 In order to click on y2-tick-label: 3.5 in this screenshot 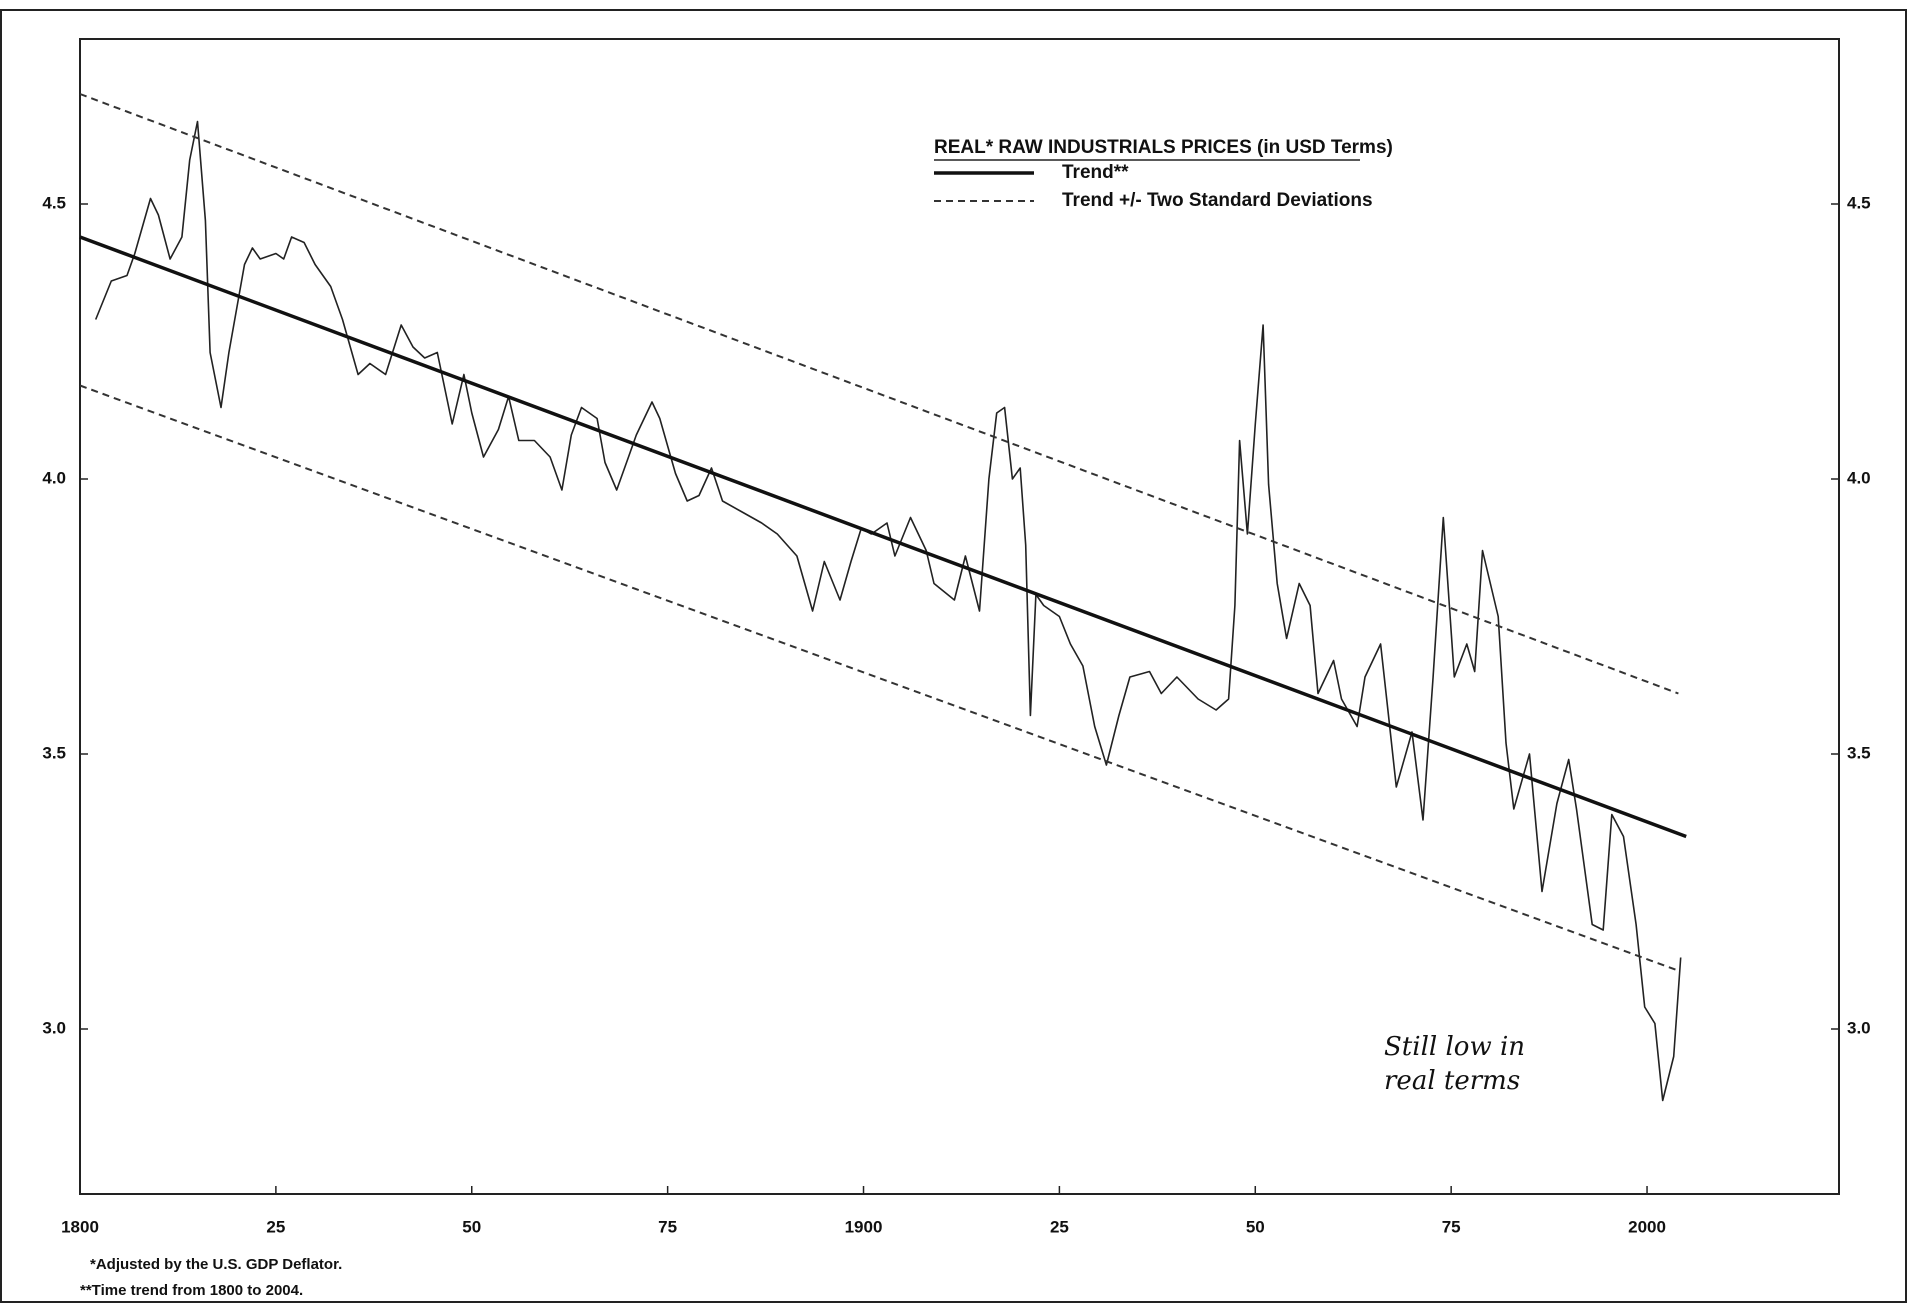, I will do `click(1859, 752)`.